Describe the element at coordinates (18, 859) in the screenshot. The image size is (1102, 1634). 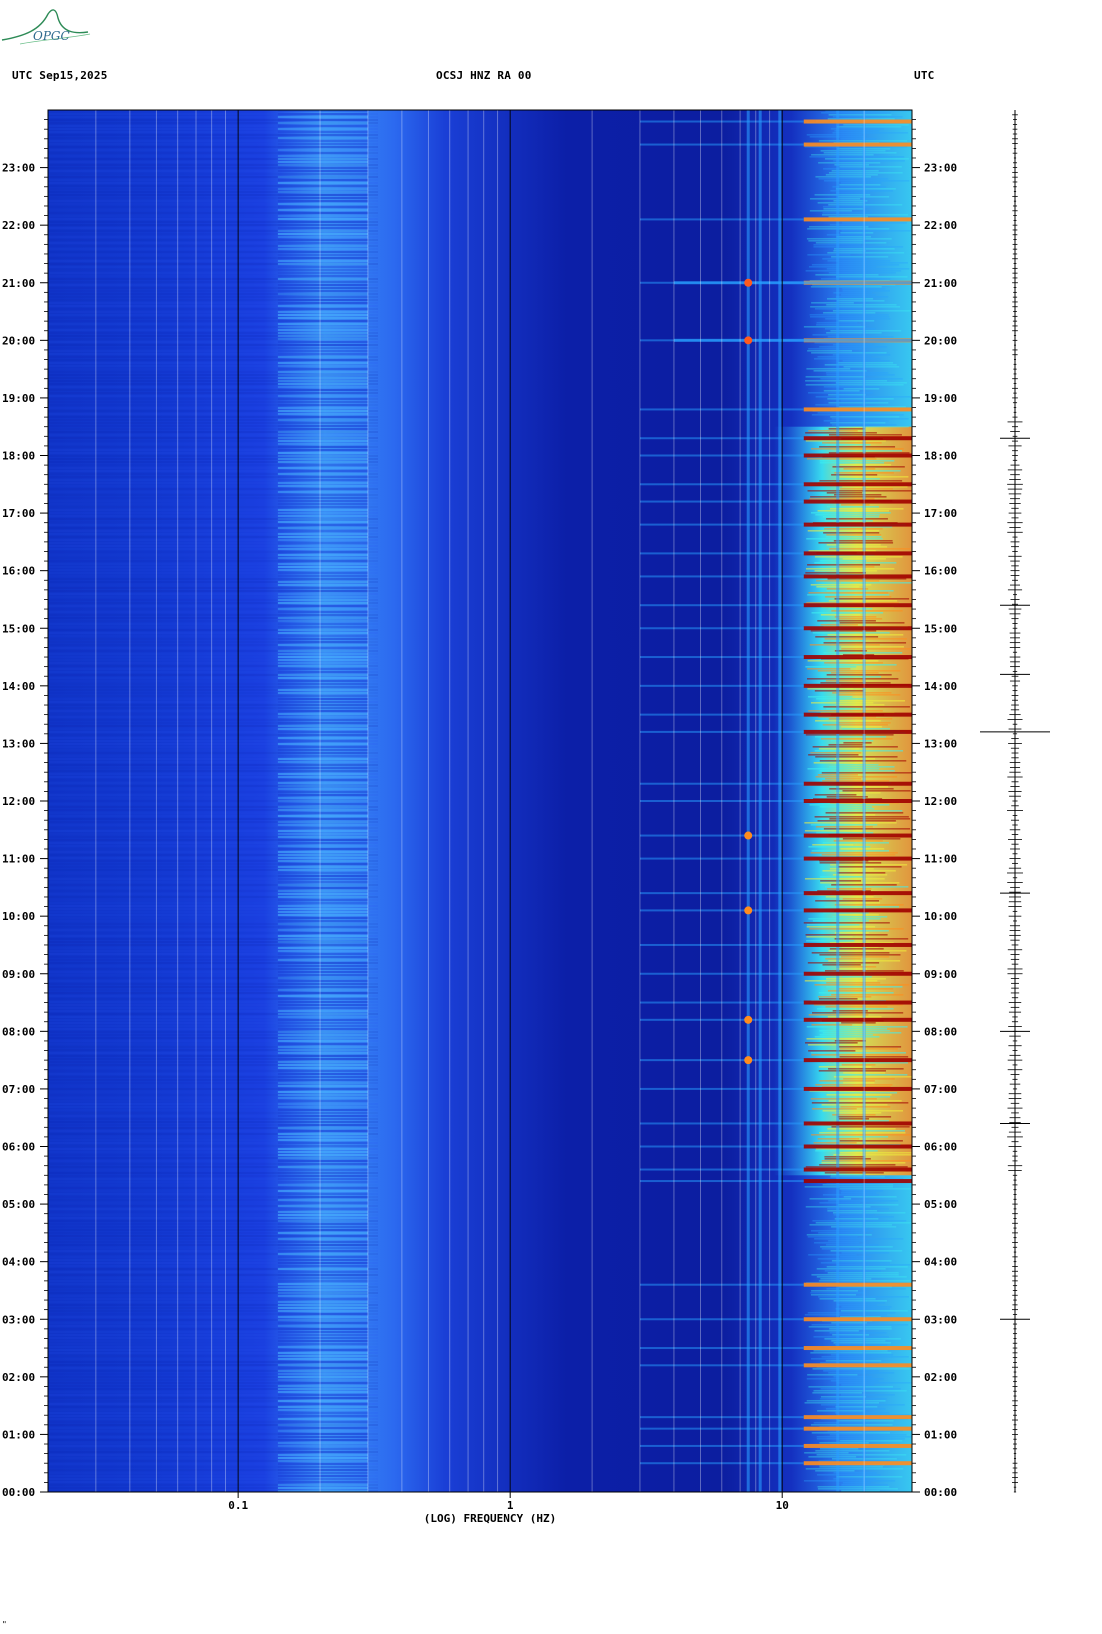
I see `y-tick-label-left: 11:00` at that location.